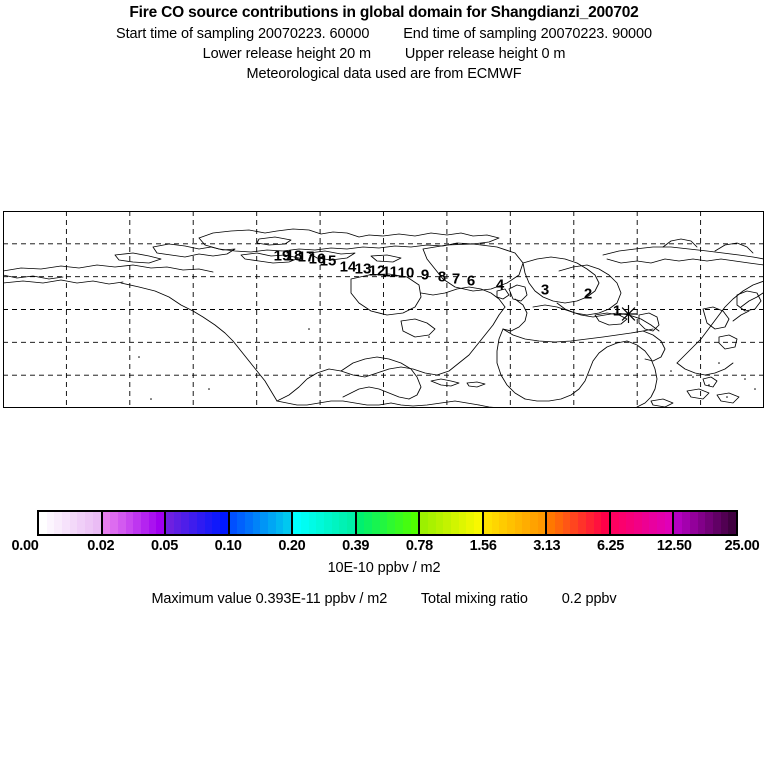 Image resolution: width=768 pixels, height=768 pixels. What do you see at coordinates (442, 277) in the screenshot?
I see `trajectory-label: 8` at bounding box center [442, 277].